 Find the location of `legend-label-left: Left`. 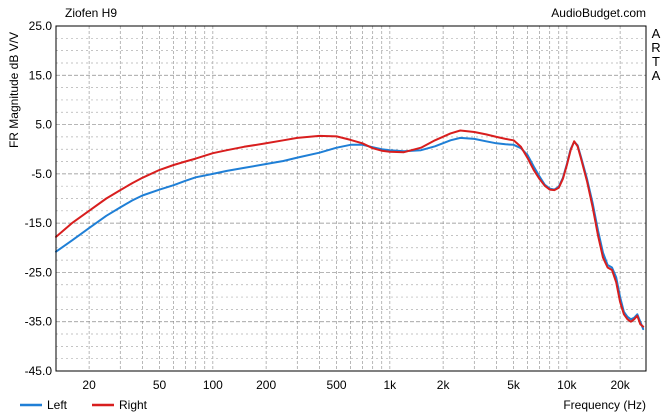

legend-label-left: Left is located at coordinates (57, 405).